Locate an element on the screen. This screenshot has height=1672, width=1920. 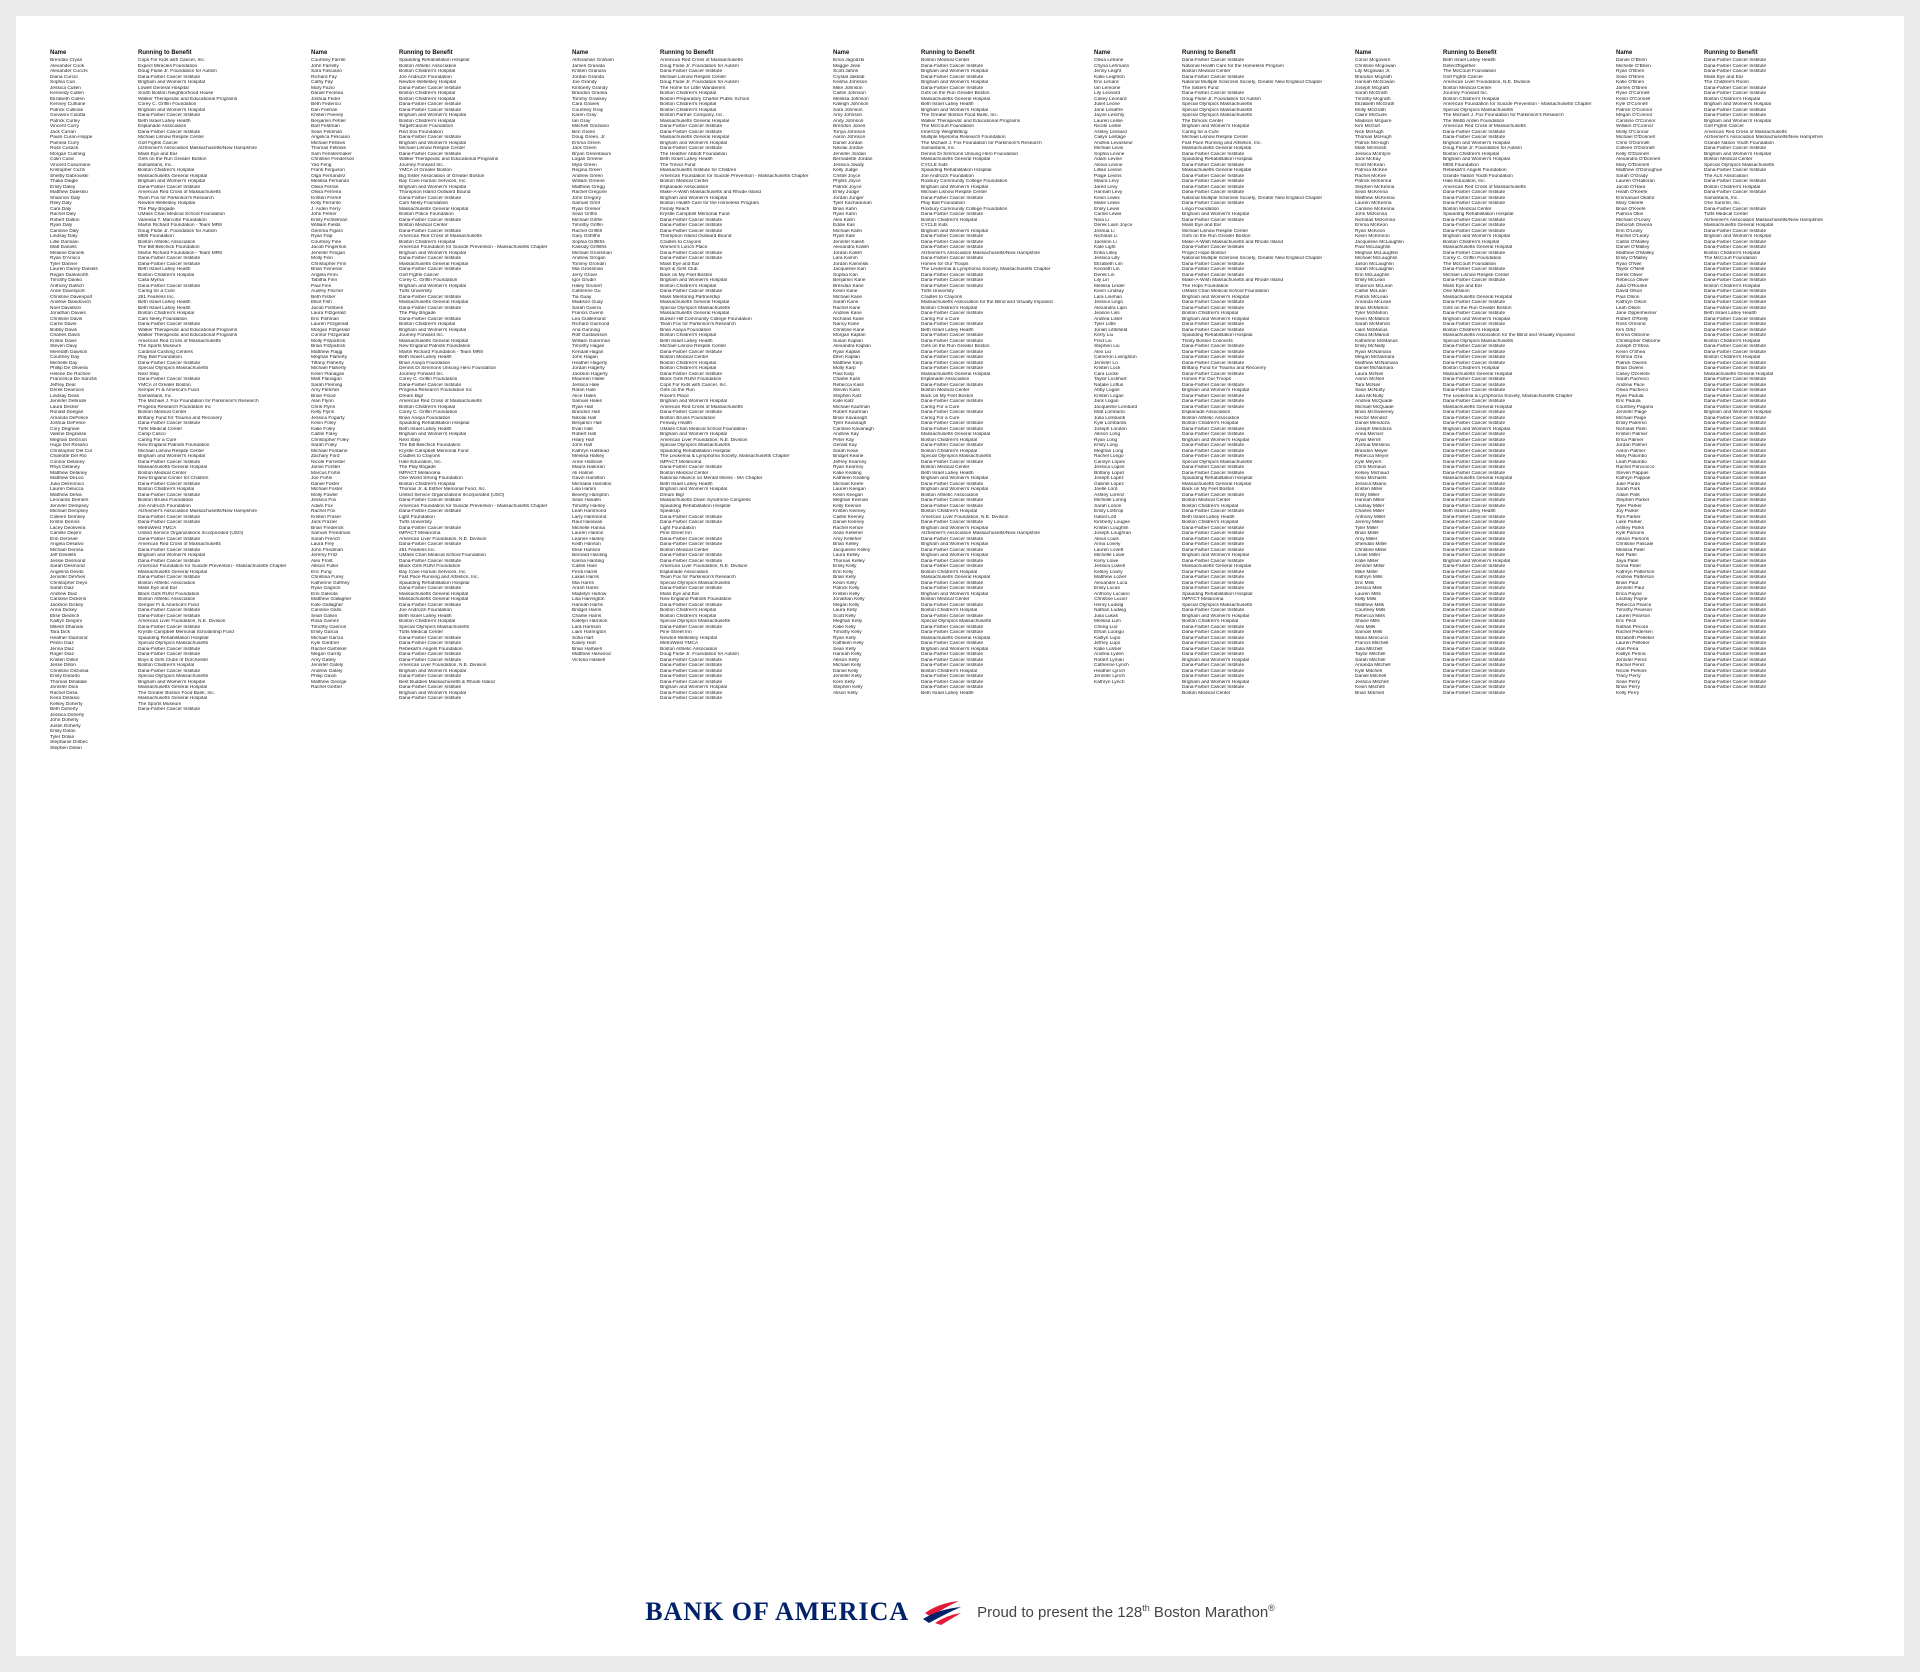
runner-name: Alexandra Kaplan is located at coordinates (852, 346).